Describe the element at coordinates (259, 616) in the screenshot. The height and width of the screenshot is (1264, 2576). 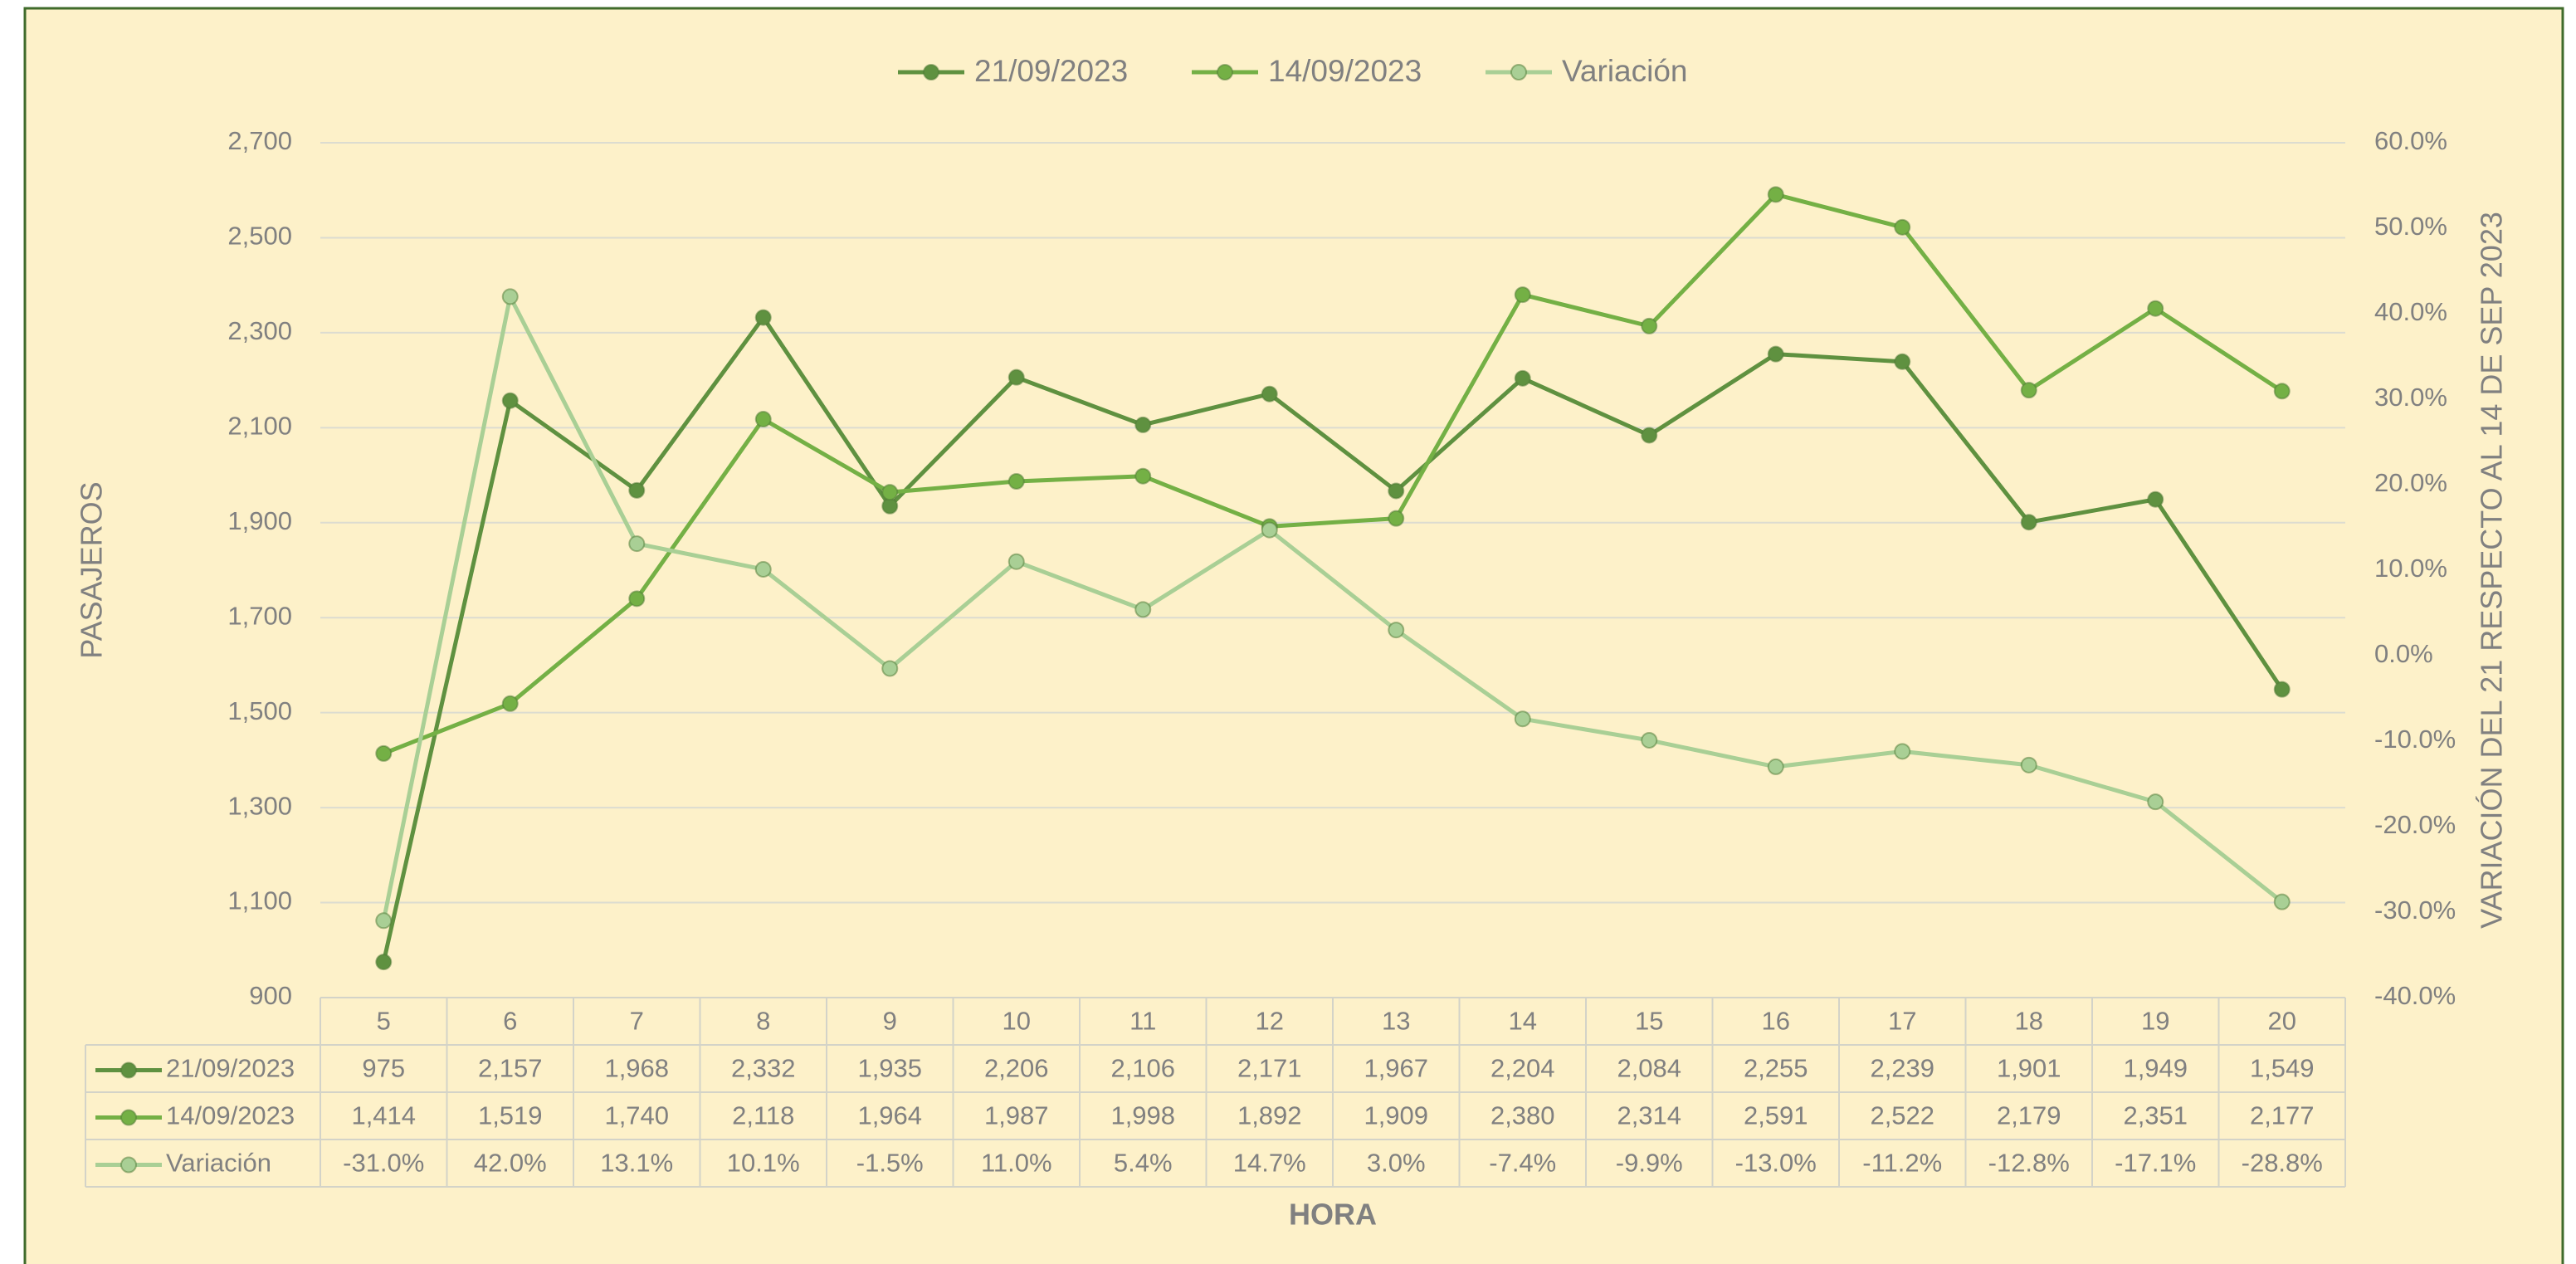
I see `y-tick-label: 1,700` at that location.